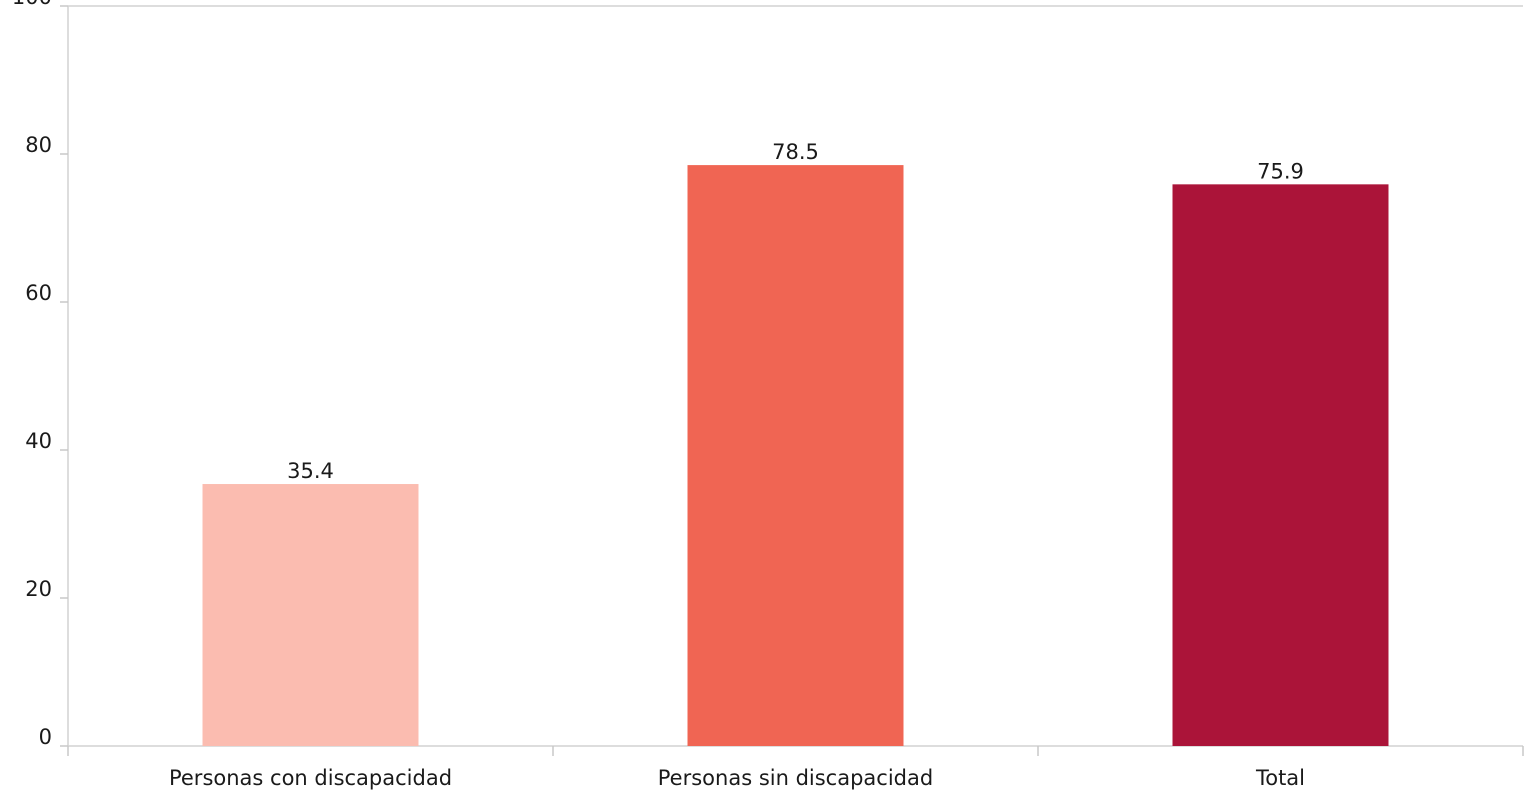 The width and height of the screenshot is (1525, 792). I want to click on y-tick-label: 0, so click(45, 737).